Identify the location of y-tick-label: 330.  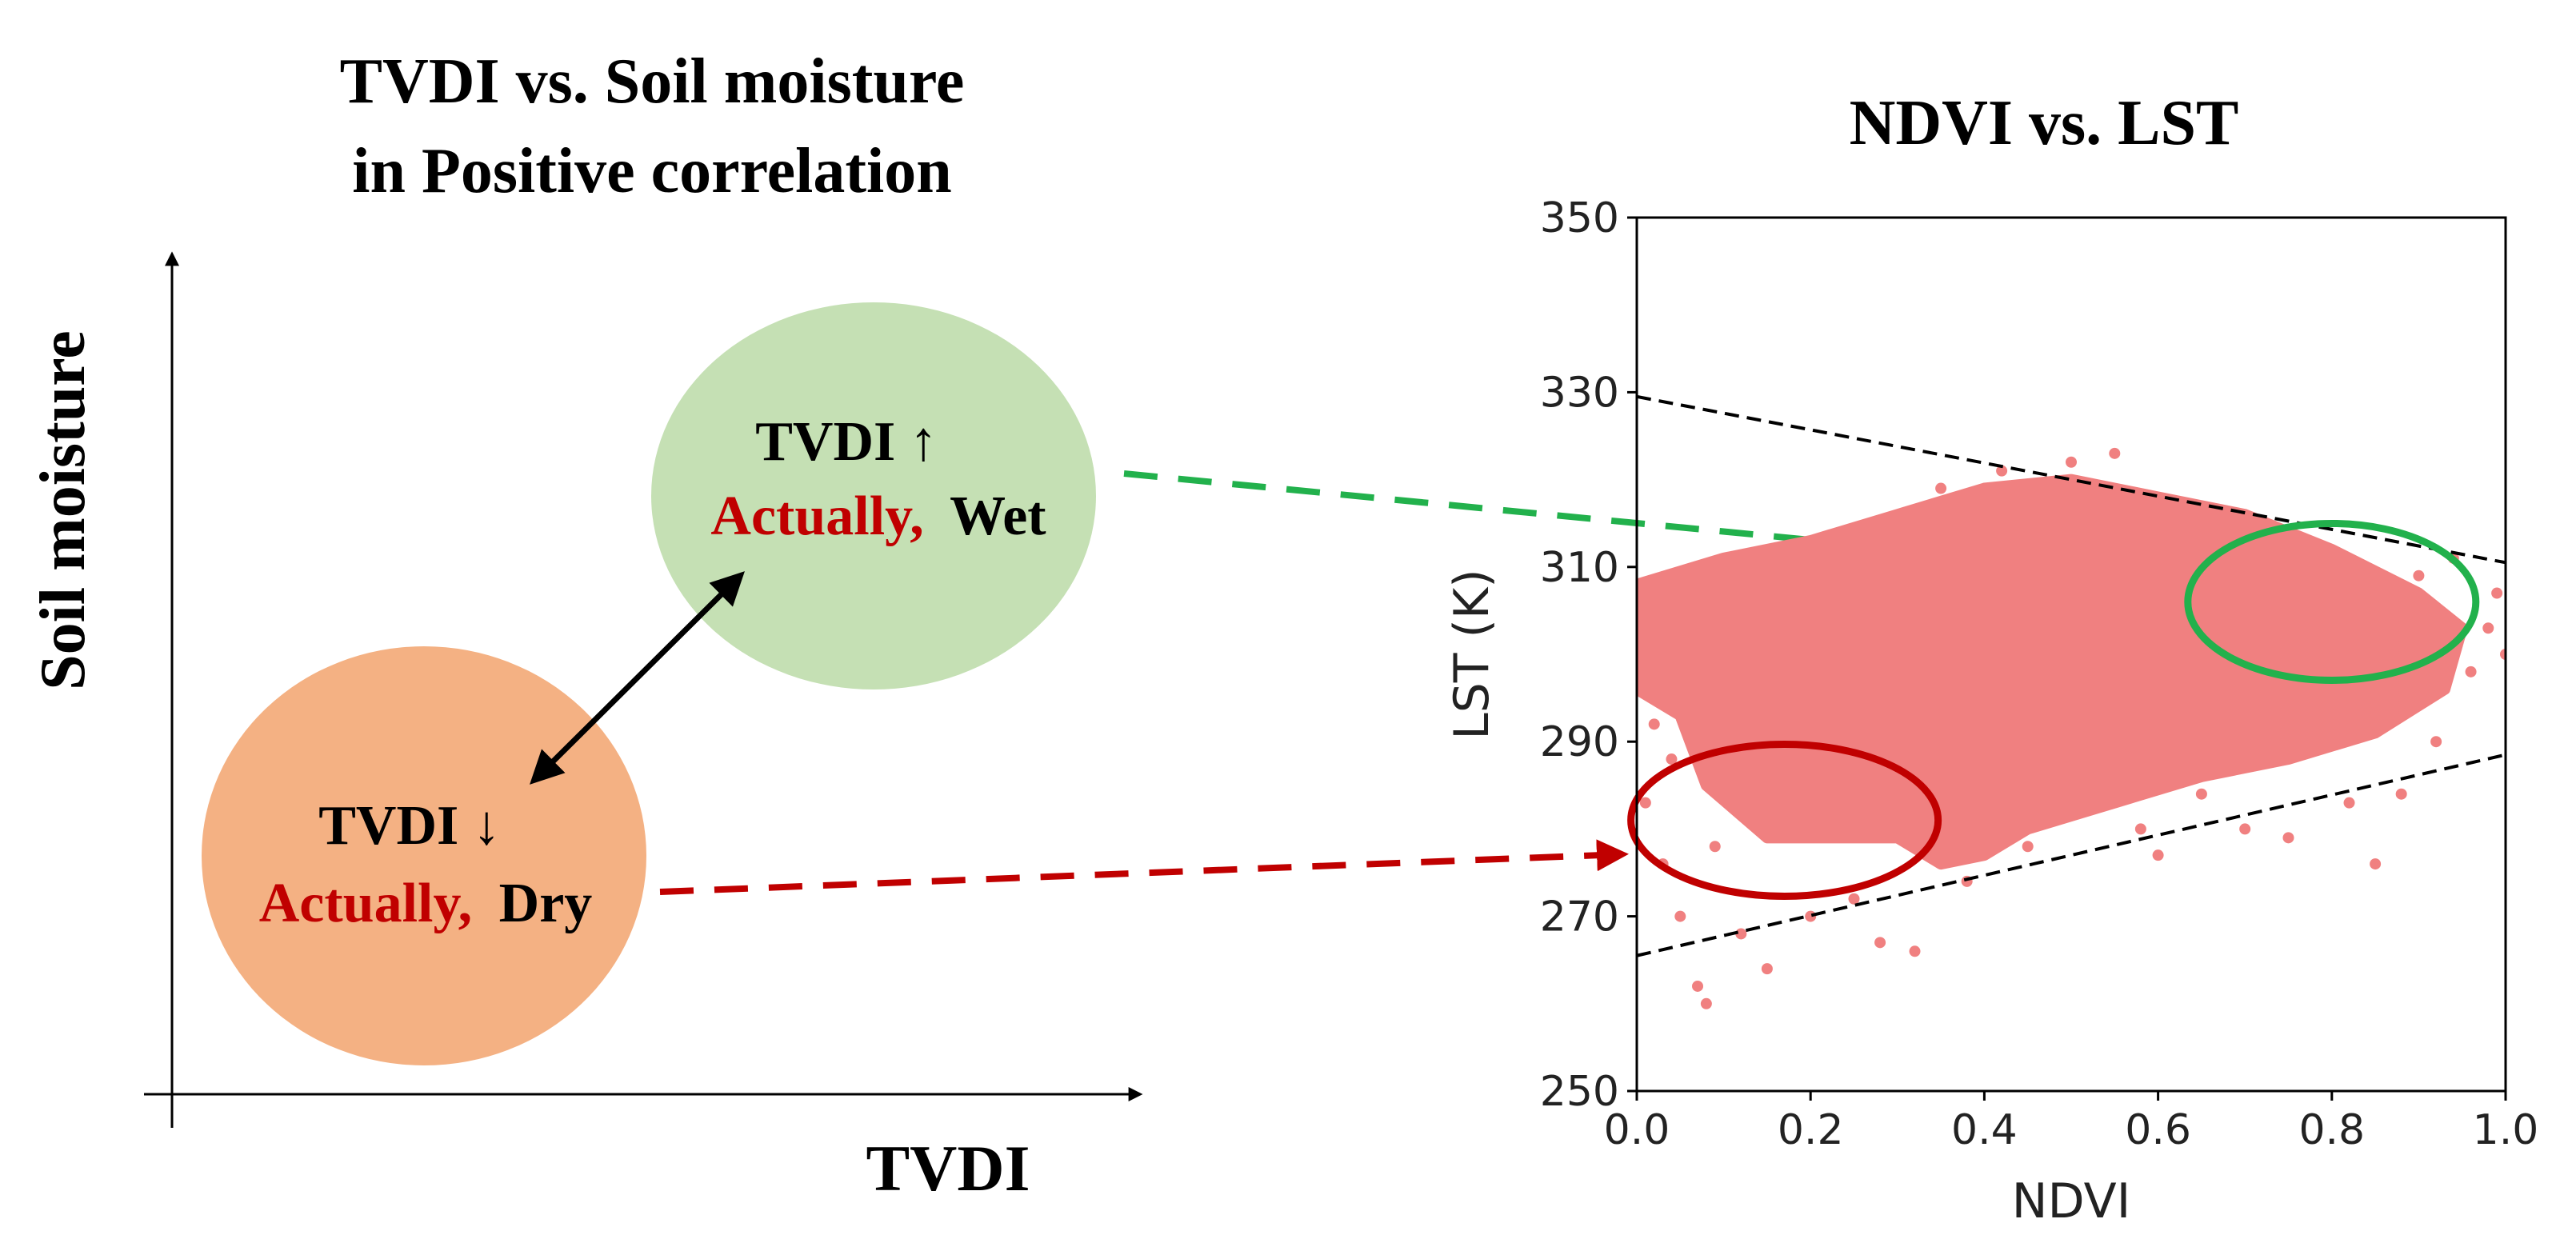
(1579, 393).